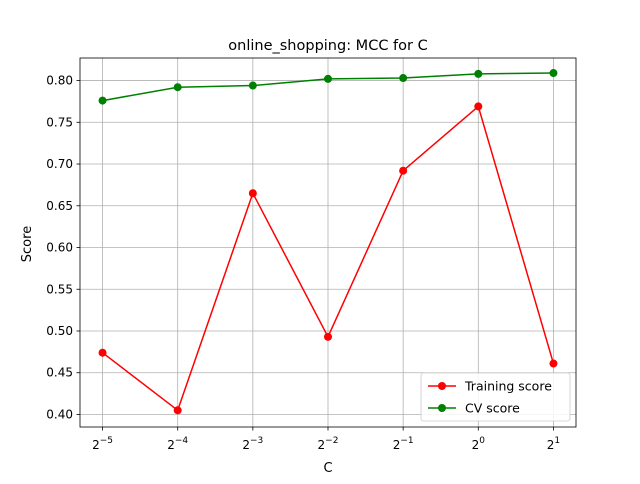  I want to click on chart-title: online_shopping: MCC for C, so click(327, 46).